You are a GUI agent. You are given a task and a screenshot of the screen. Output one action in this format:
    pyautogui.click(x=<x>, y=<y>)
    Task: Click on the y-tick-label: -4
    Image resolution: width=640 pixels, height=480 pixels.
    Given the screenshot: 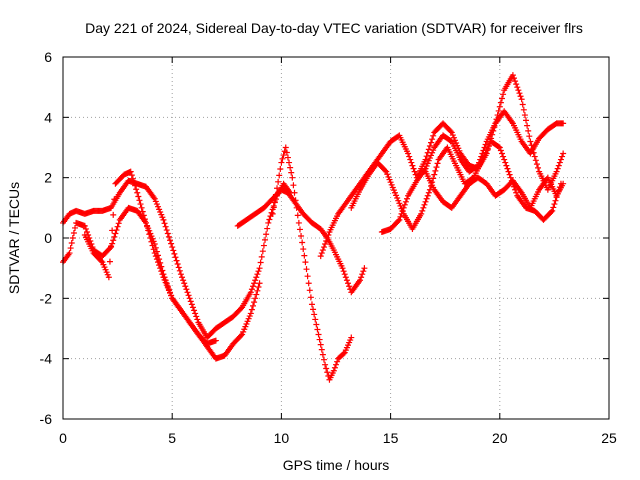 What is the action you would take?
    pyautogui.click(x=46, y=359)
    